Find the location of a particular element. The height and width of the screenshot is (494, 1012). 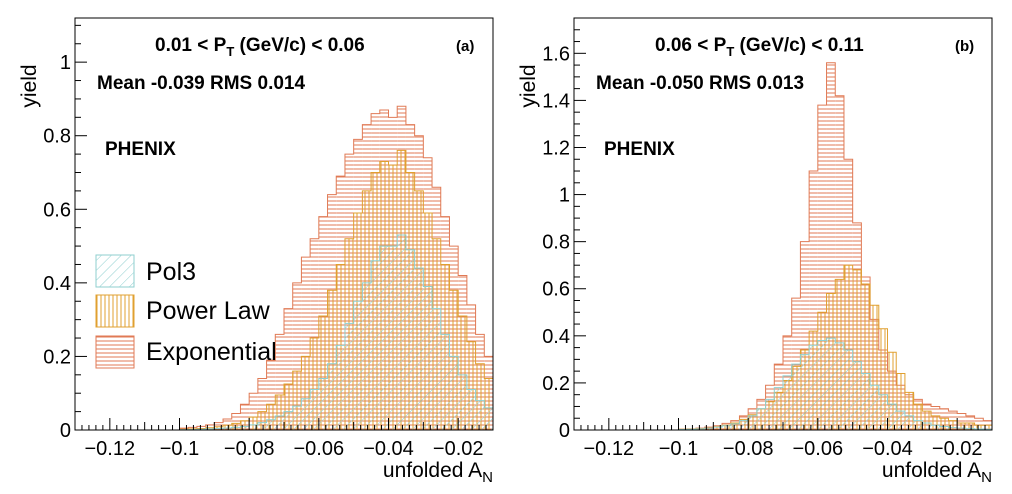

x-tick-label: −0.06 is located at coordinates (318, 449).